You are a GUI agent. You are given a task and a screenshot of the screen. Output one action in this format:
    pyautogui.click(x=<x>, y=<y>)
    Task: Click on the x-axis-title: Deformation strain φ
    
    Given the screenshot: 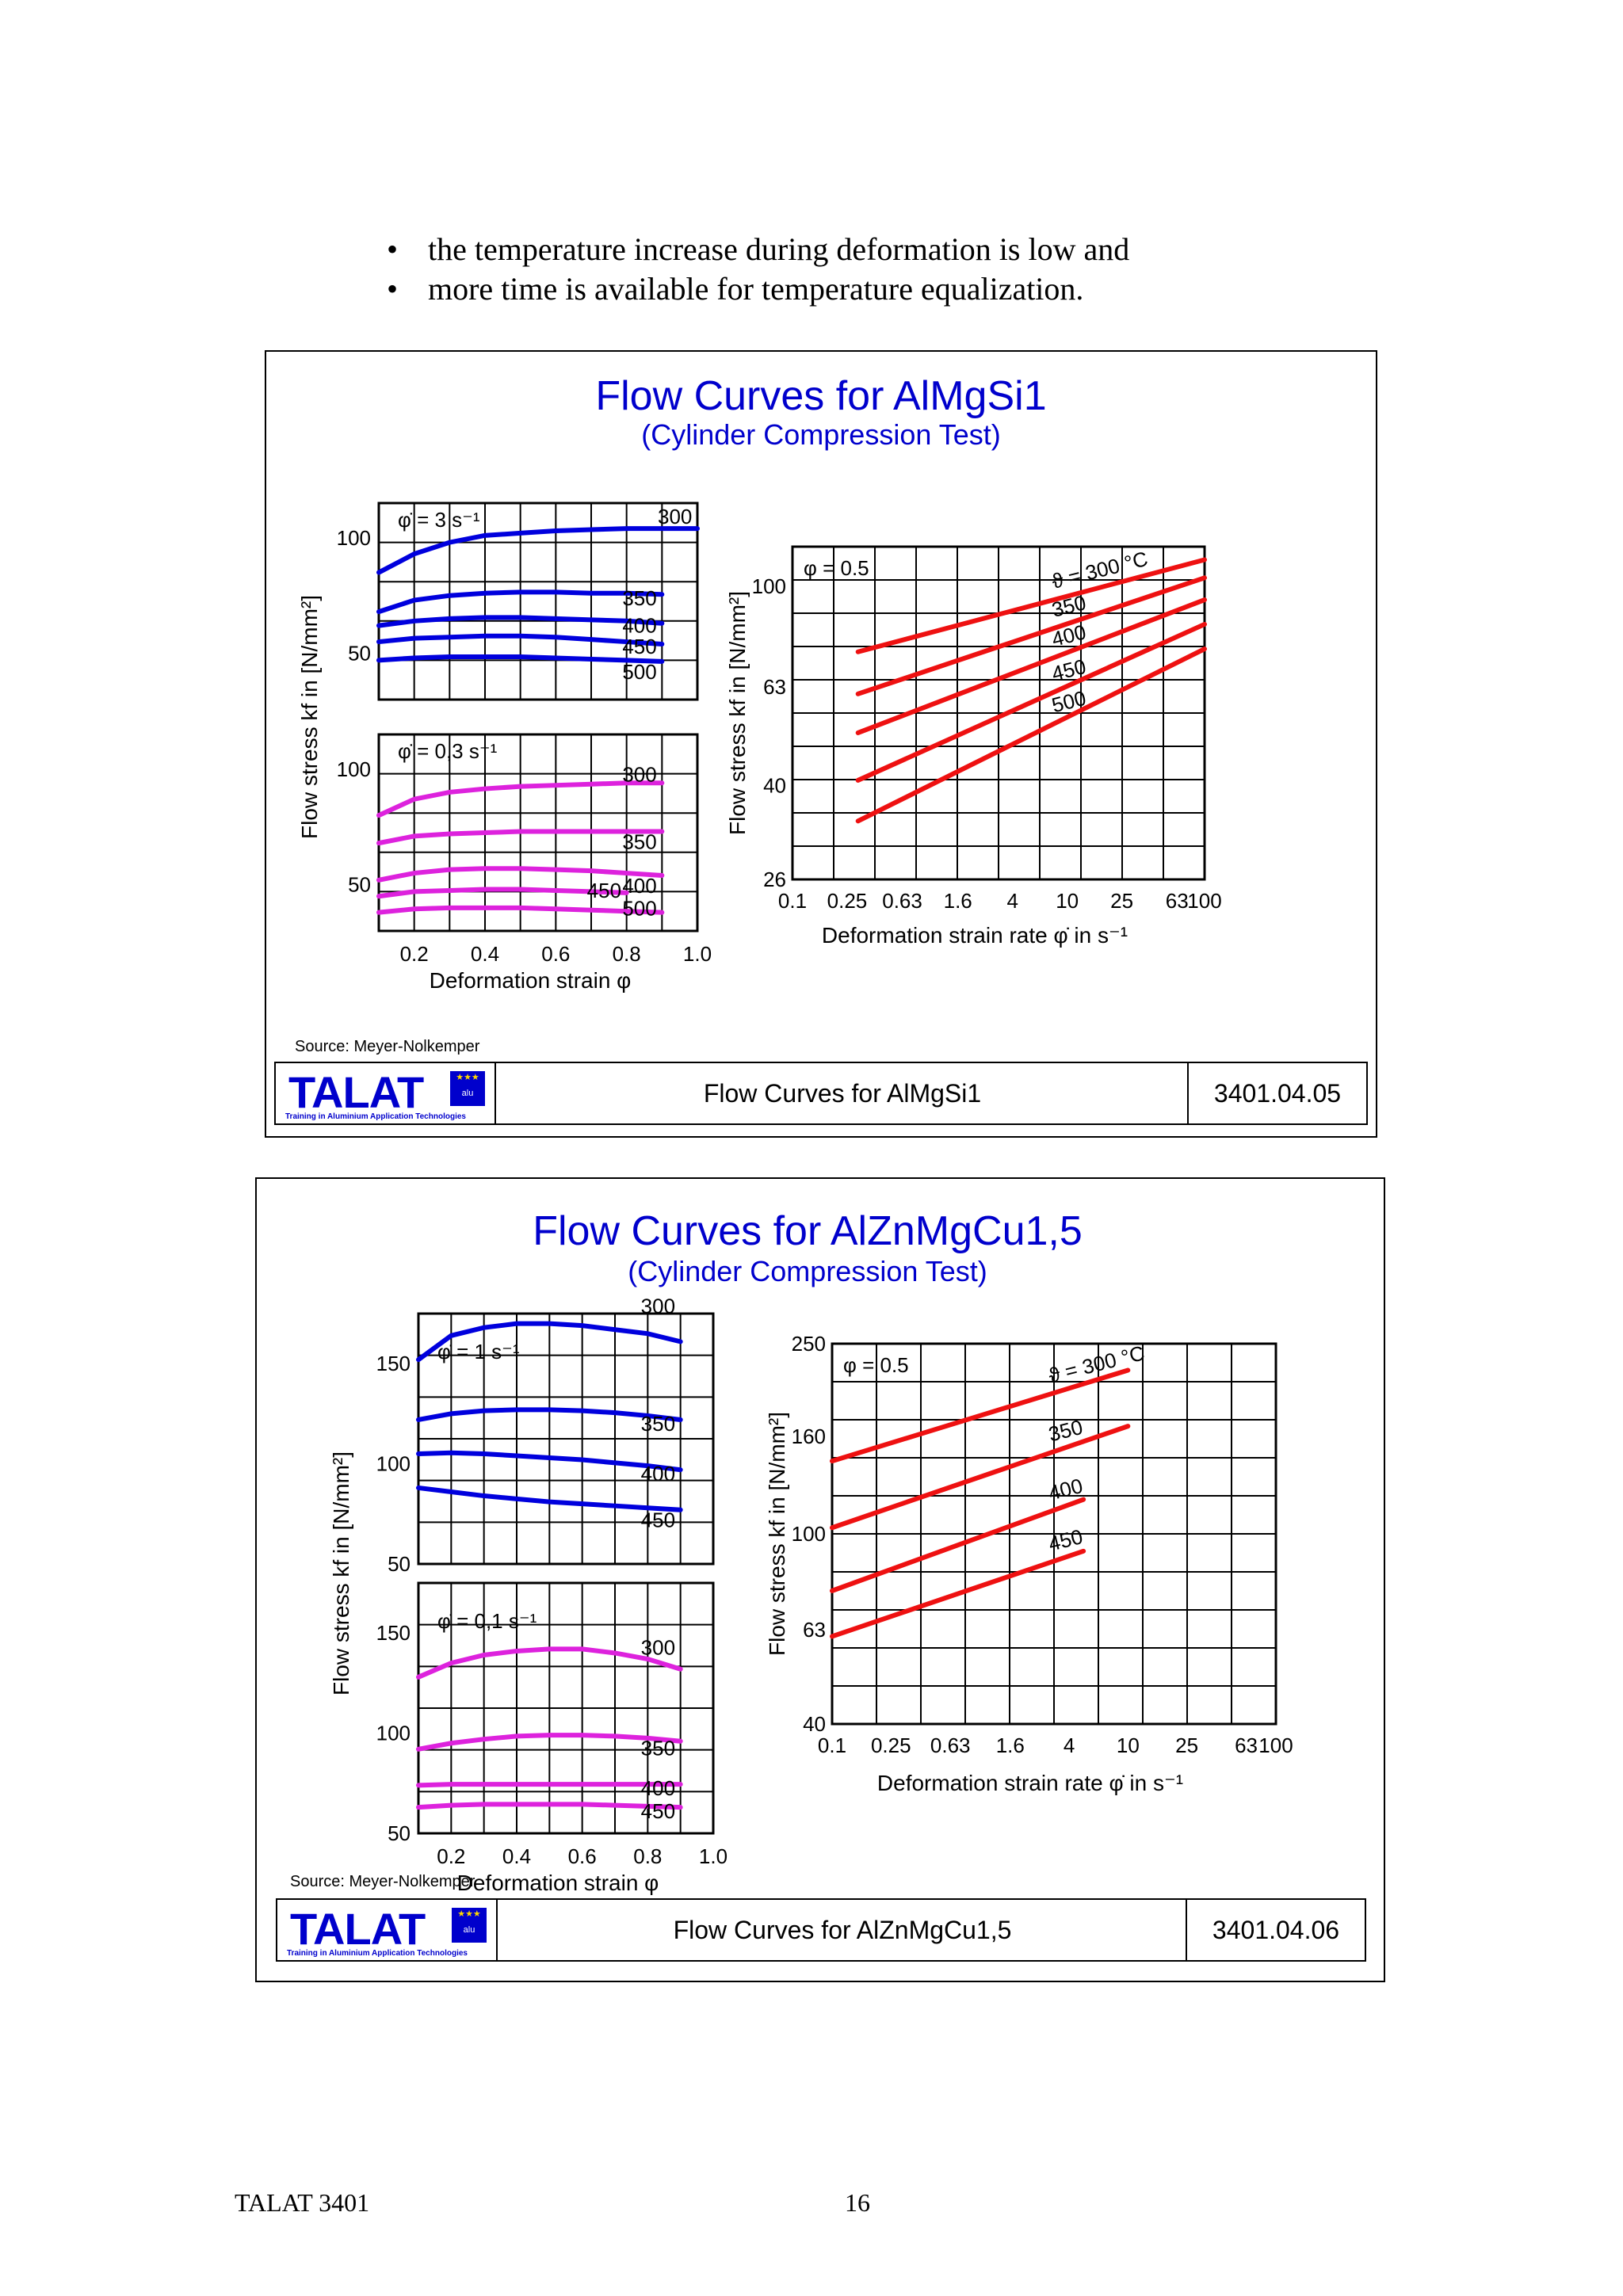 What is the action you would take?
    pyautogui.click(x=531, y=980)
    